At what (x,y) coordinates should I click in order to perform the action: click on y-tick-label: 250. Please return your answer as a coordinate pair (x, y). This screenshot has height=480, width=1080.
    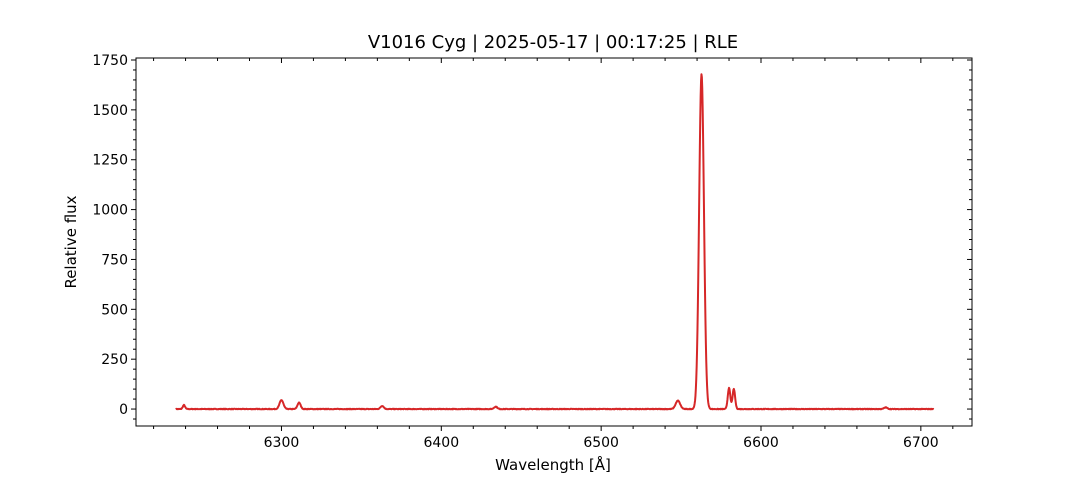
    Looking at the image, I should click on (114, 360).